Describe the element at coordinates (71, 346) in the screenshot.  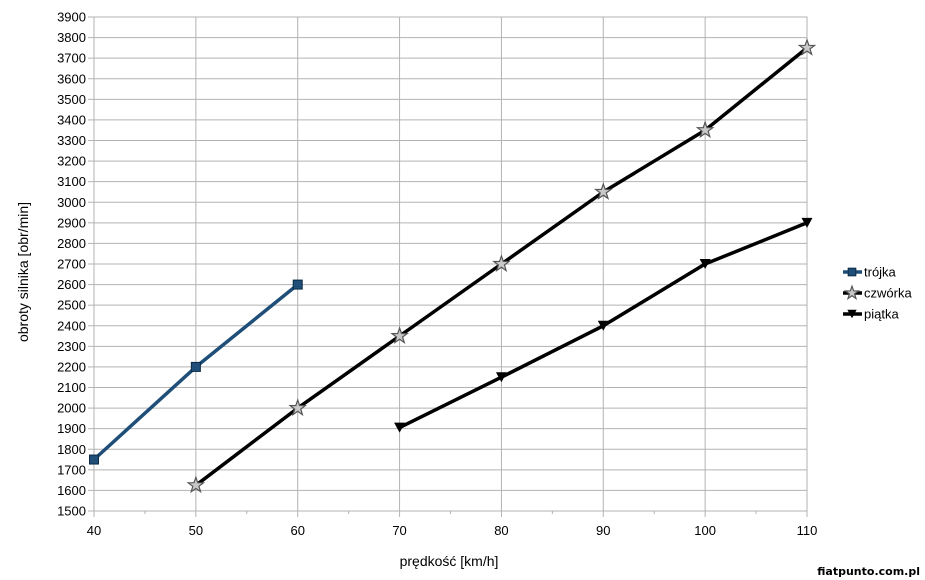
I see `y-tick-label: 2300` at that location.